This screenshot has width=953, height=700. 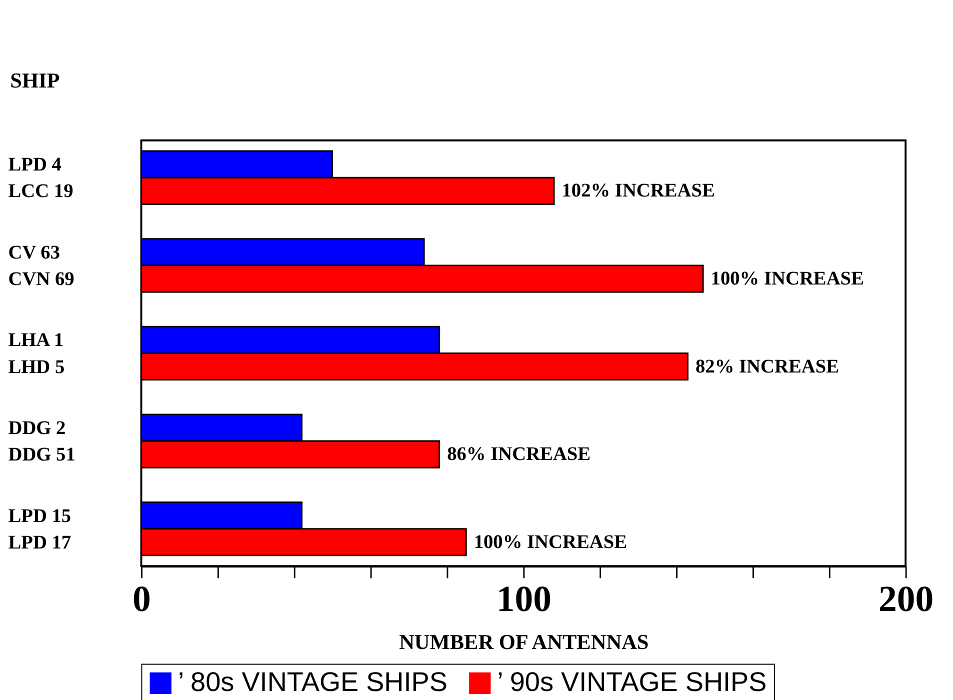 What do you see at coordinates (41, 279) in the screenshot?
I see `y-tick-label: CVN 69` at bounding box center [41, 279].